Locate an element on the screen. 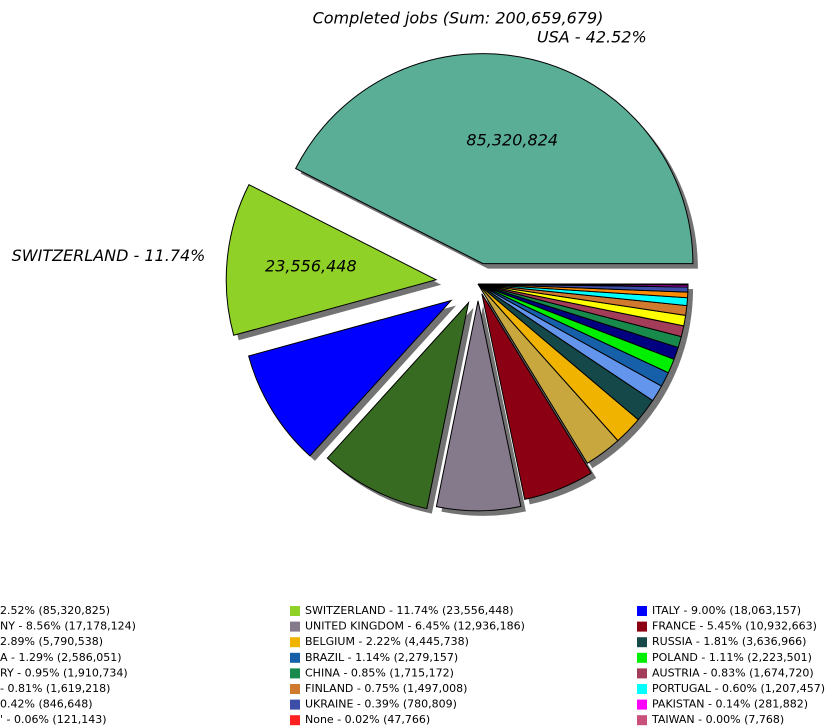  legend-label: AUSTRIA - 0.83% (1,674,720) is located at coordinates (733, 672).